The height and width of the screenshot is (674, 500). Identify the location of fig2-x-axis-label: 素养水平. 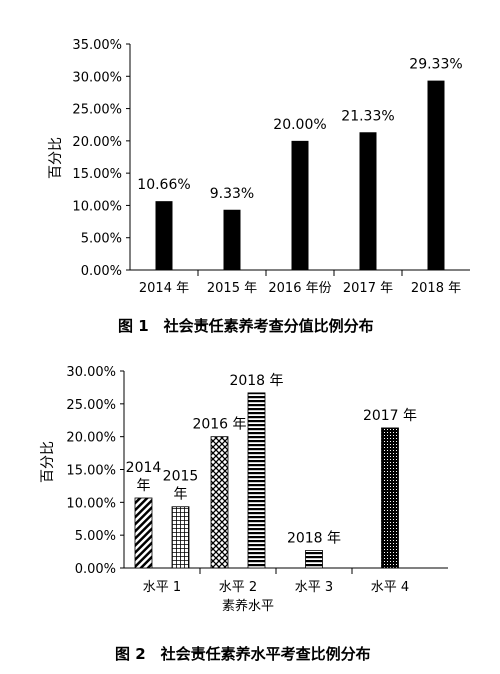
(248, 606).